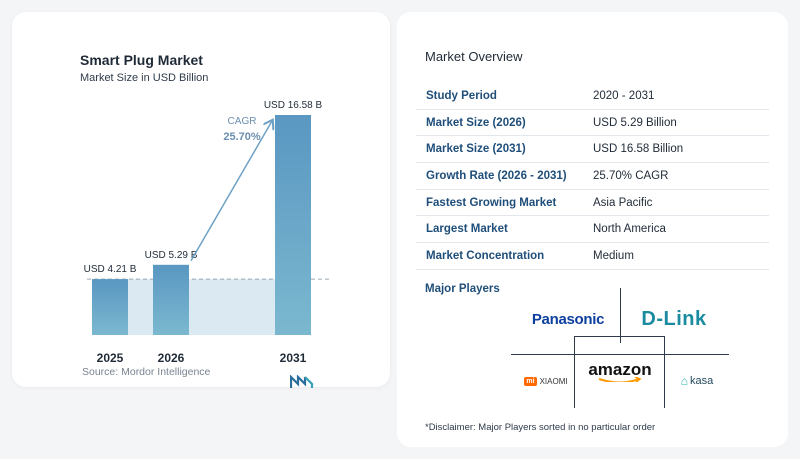 The image size is (800, 459). What do you see at coordinates (485, 255) in the screenshot?
I see `row-label: Market Concentration` at bounding box center [485, 255].